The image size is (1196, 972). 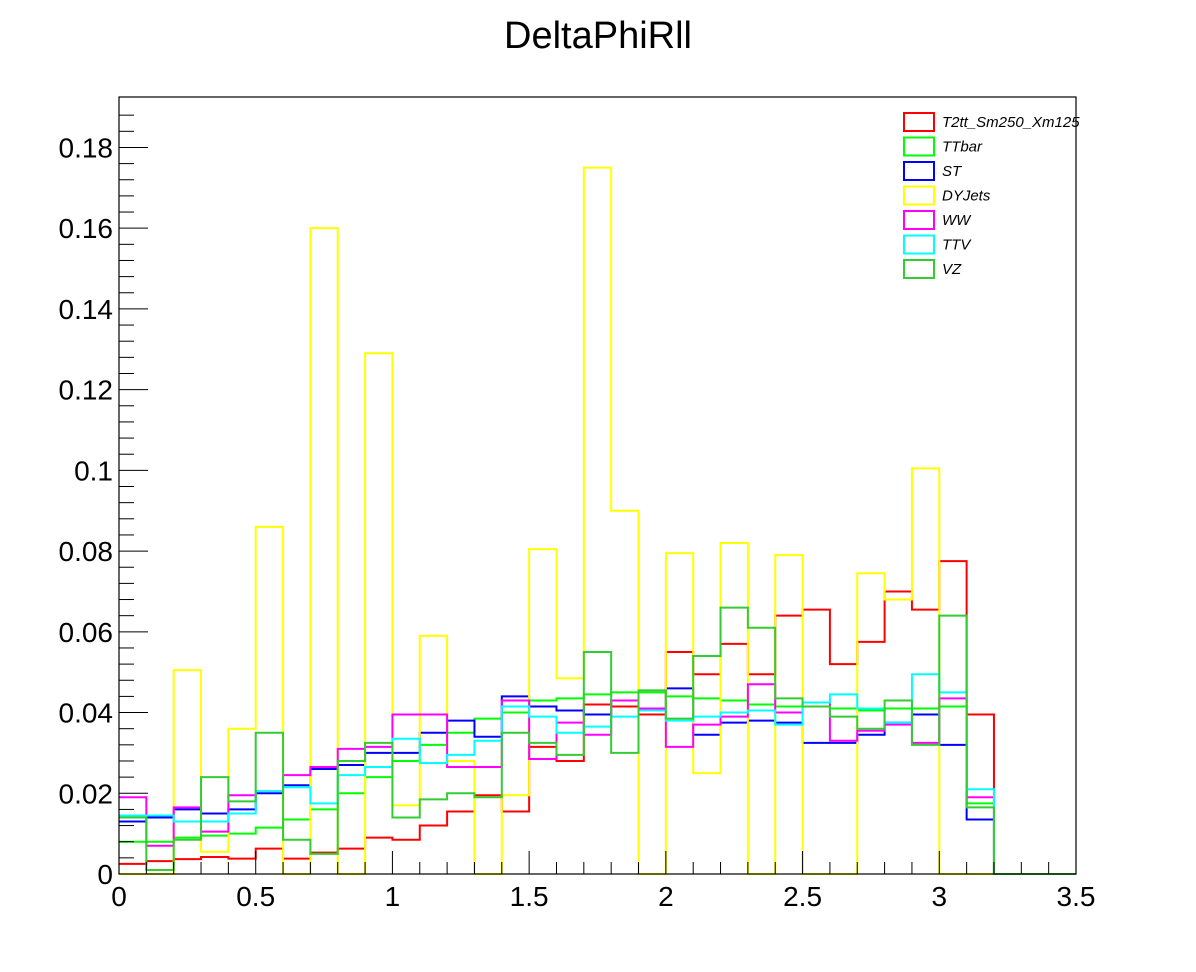 What do you see at coordinates (666, 896) in the screenshot?
I see `x-tick-label: 2` at bounding box center [666, 896].